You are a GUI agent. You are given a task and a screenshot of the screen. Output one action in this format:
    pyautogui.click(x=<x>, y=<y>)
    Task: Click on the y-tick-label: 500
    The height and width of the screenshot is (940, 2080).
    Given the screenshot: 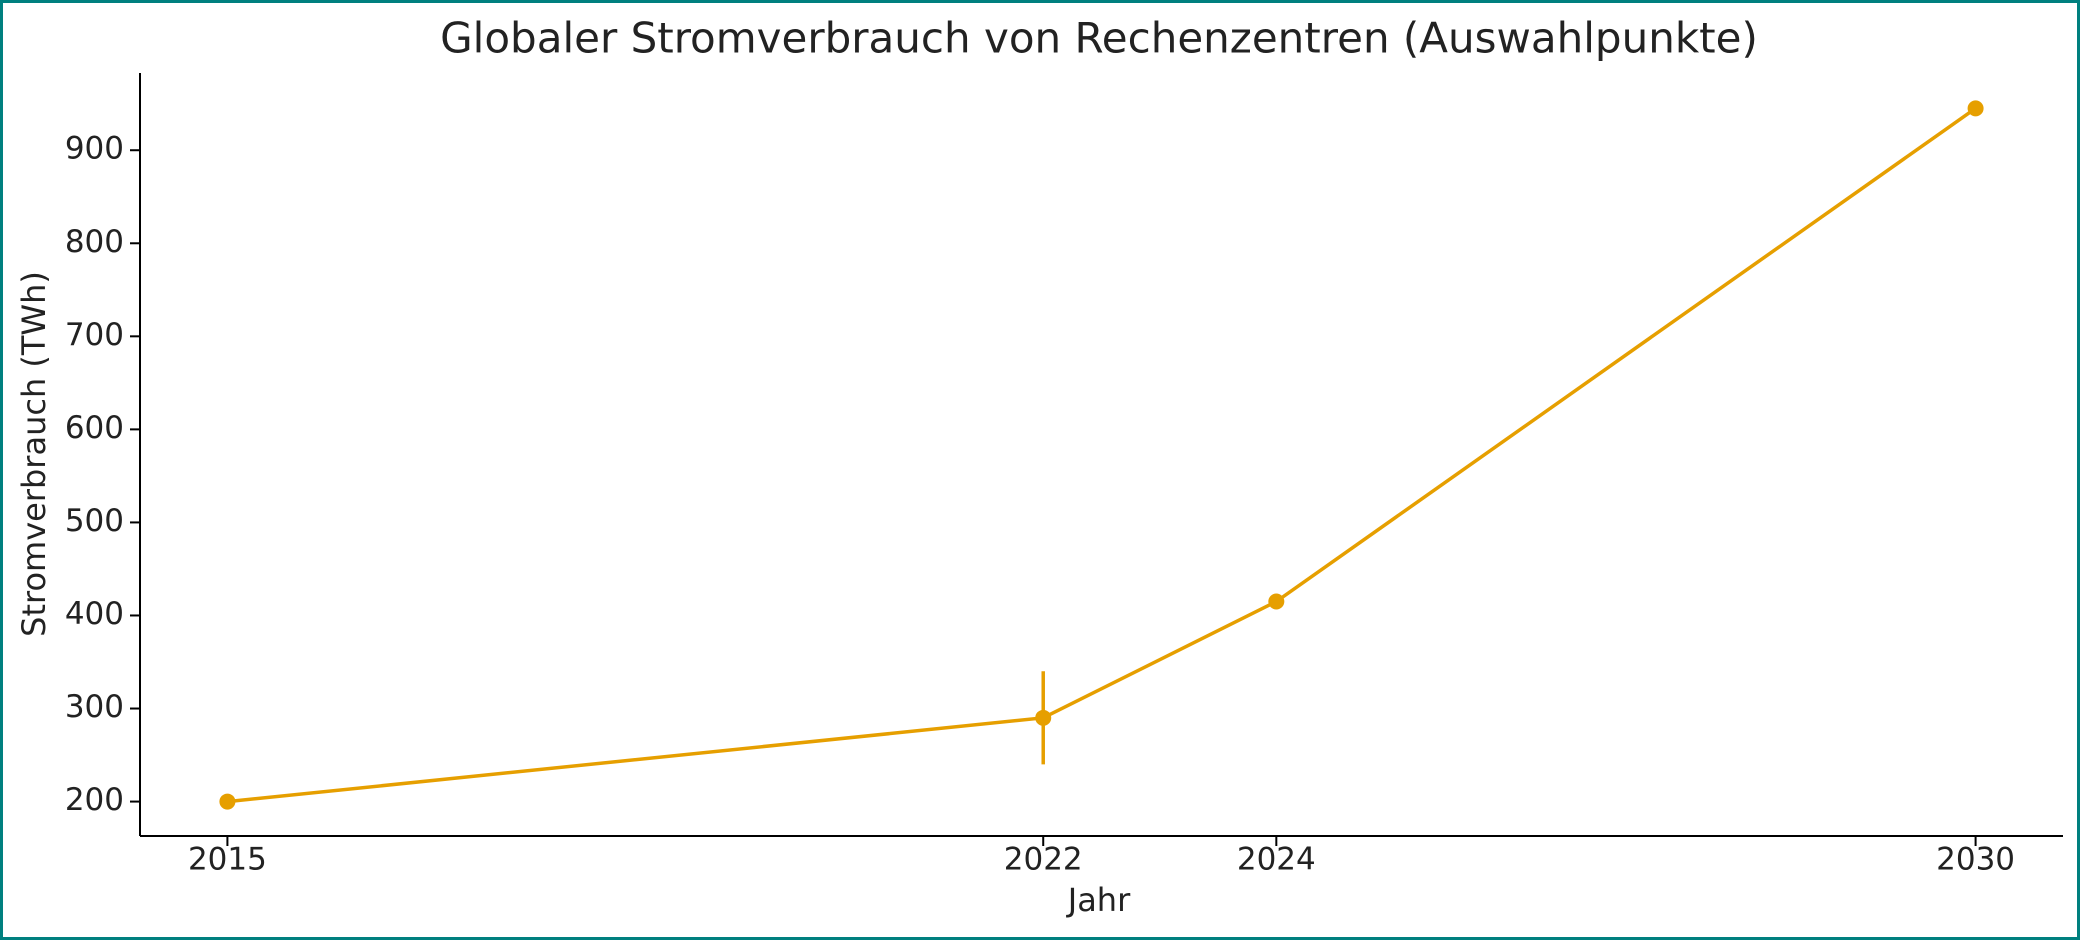 What is the action you would take?
    pyautogui.click(x=94, y=521)
    